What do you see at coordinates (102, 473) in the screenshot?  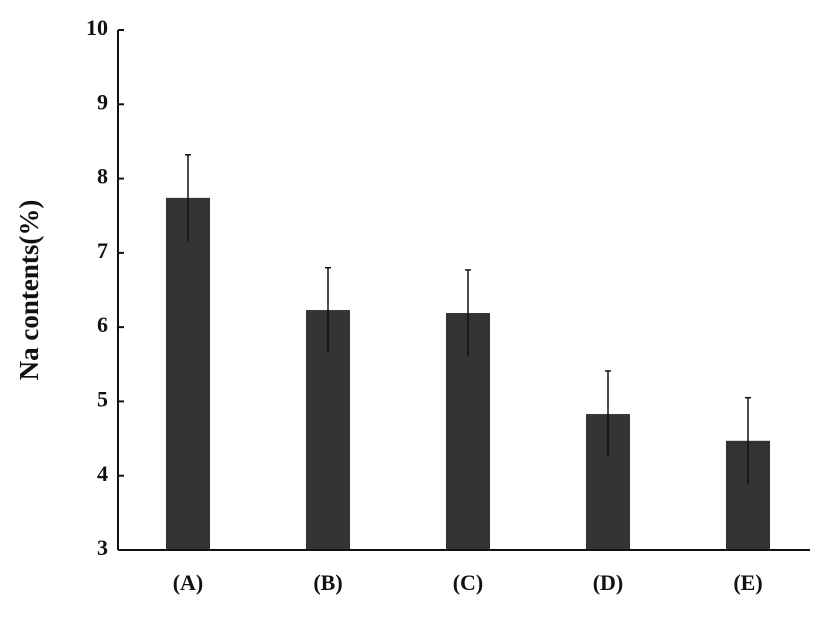 I see `y-tick-label: 4` at bounding box center [102, 473].